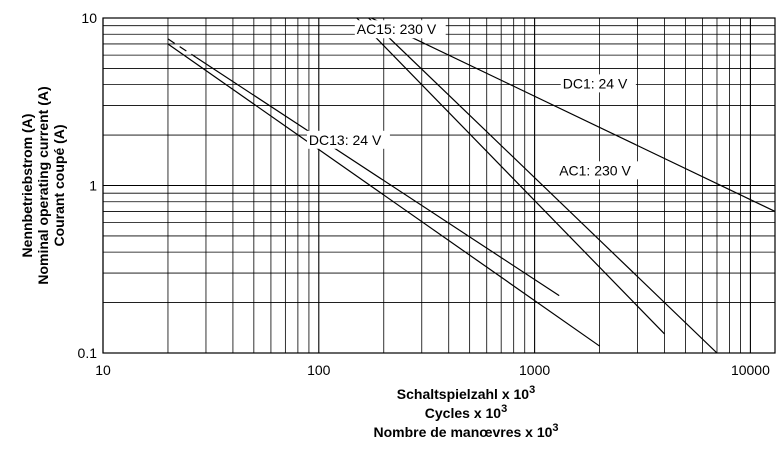  What do you see at coordinates (88, 353) in the screenshot?
I see `y-tick-label: 0.1` at bounding box center [88, 353].